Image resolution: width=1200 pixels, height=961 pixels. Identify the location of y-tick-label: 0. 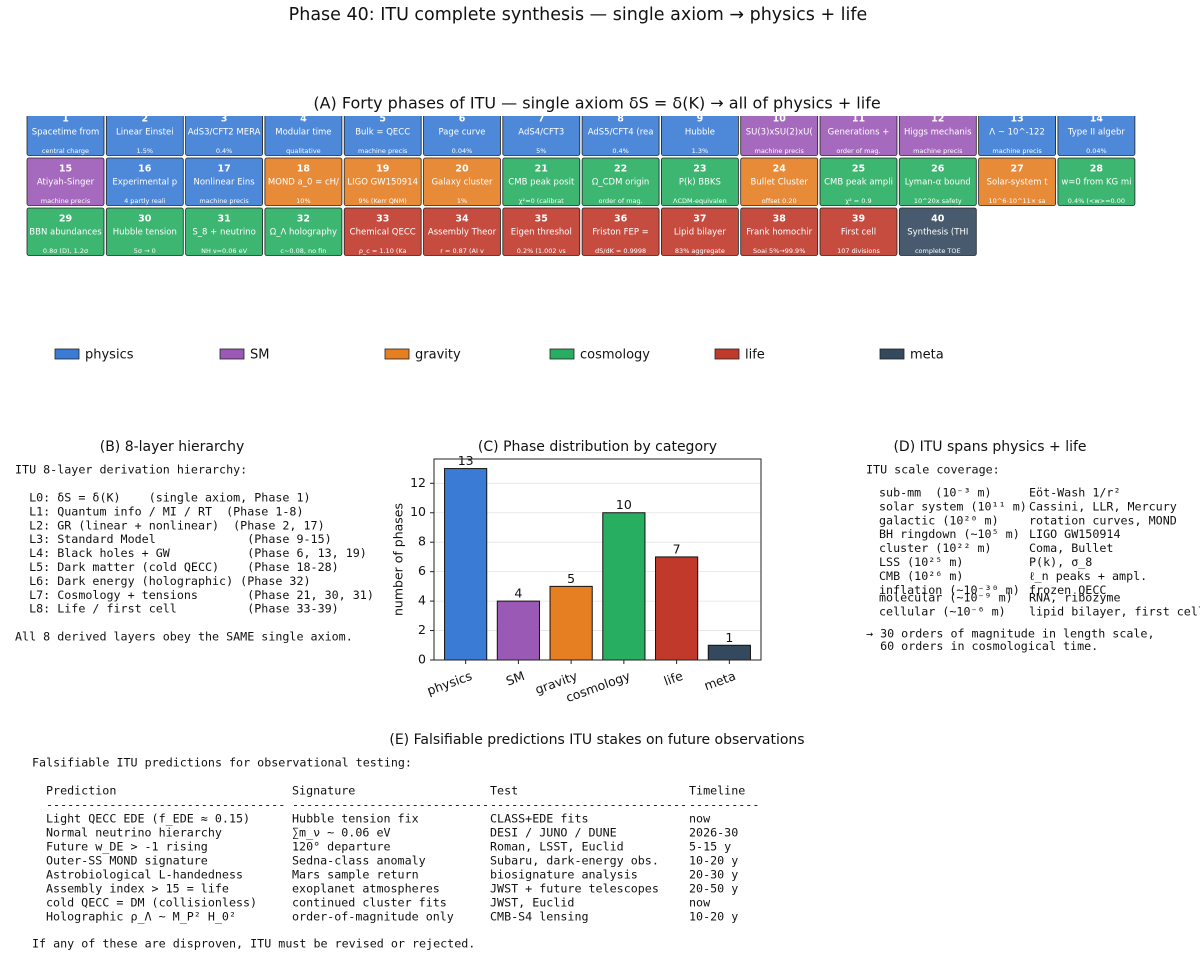
(422, 659).